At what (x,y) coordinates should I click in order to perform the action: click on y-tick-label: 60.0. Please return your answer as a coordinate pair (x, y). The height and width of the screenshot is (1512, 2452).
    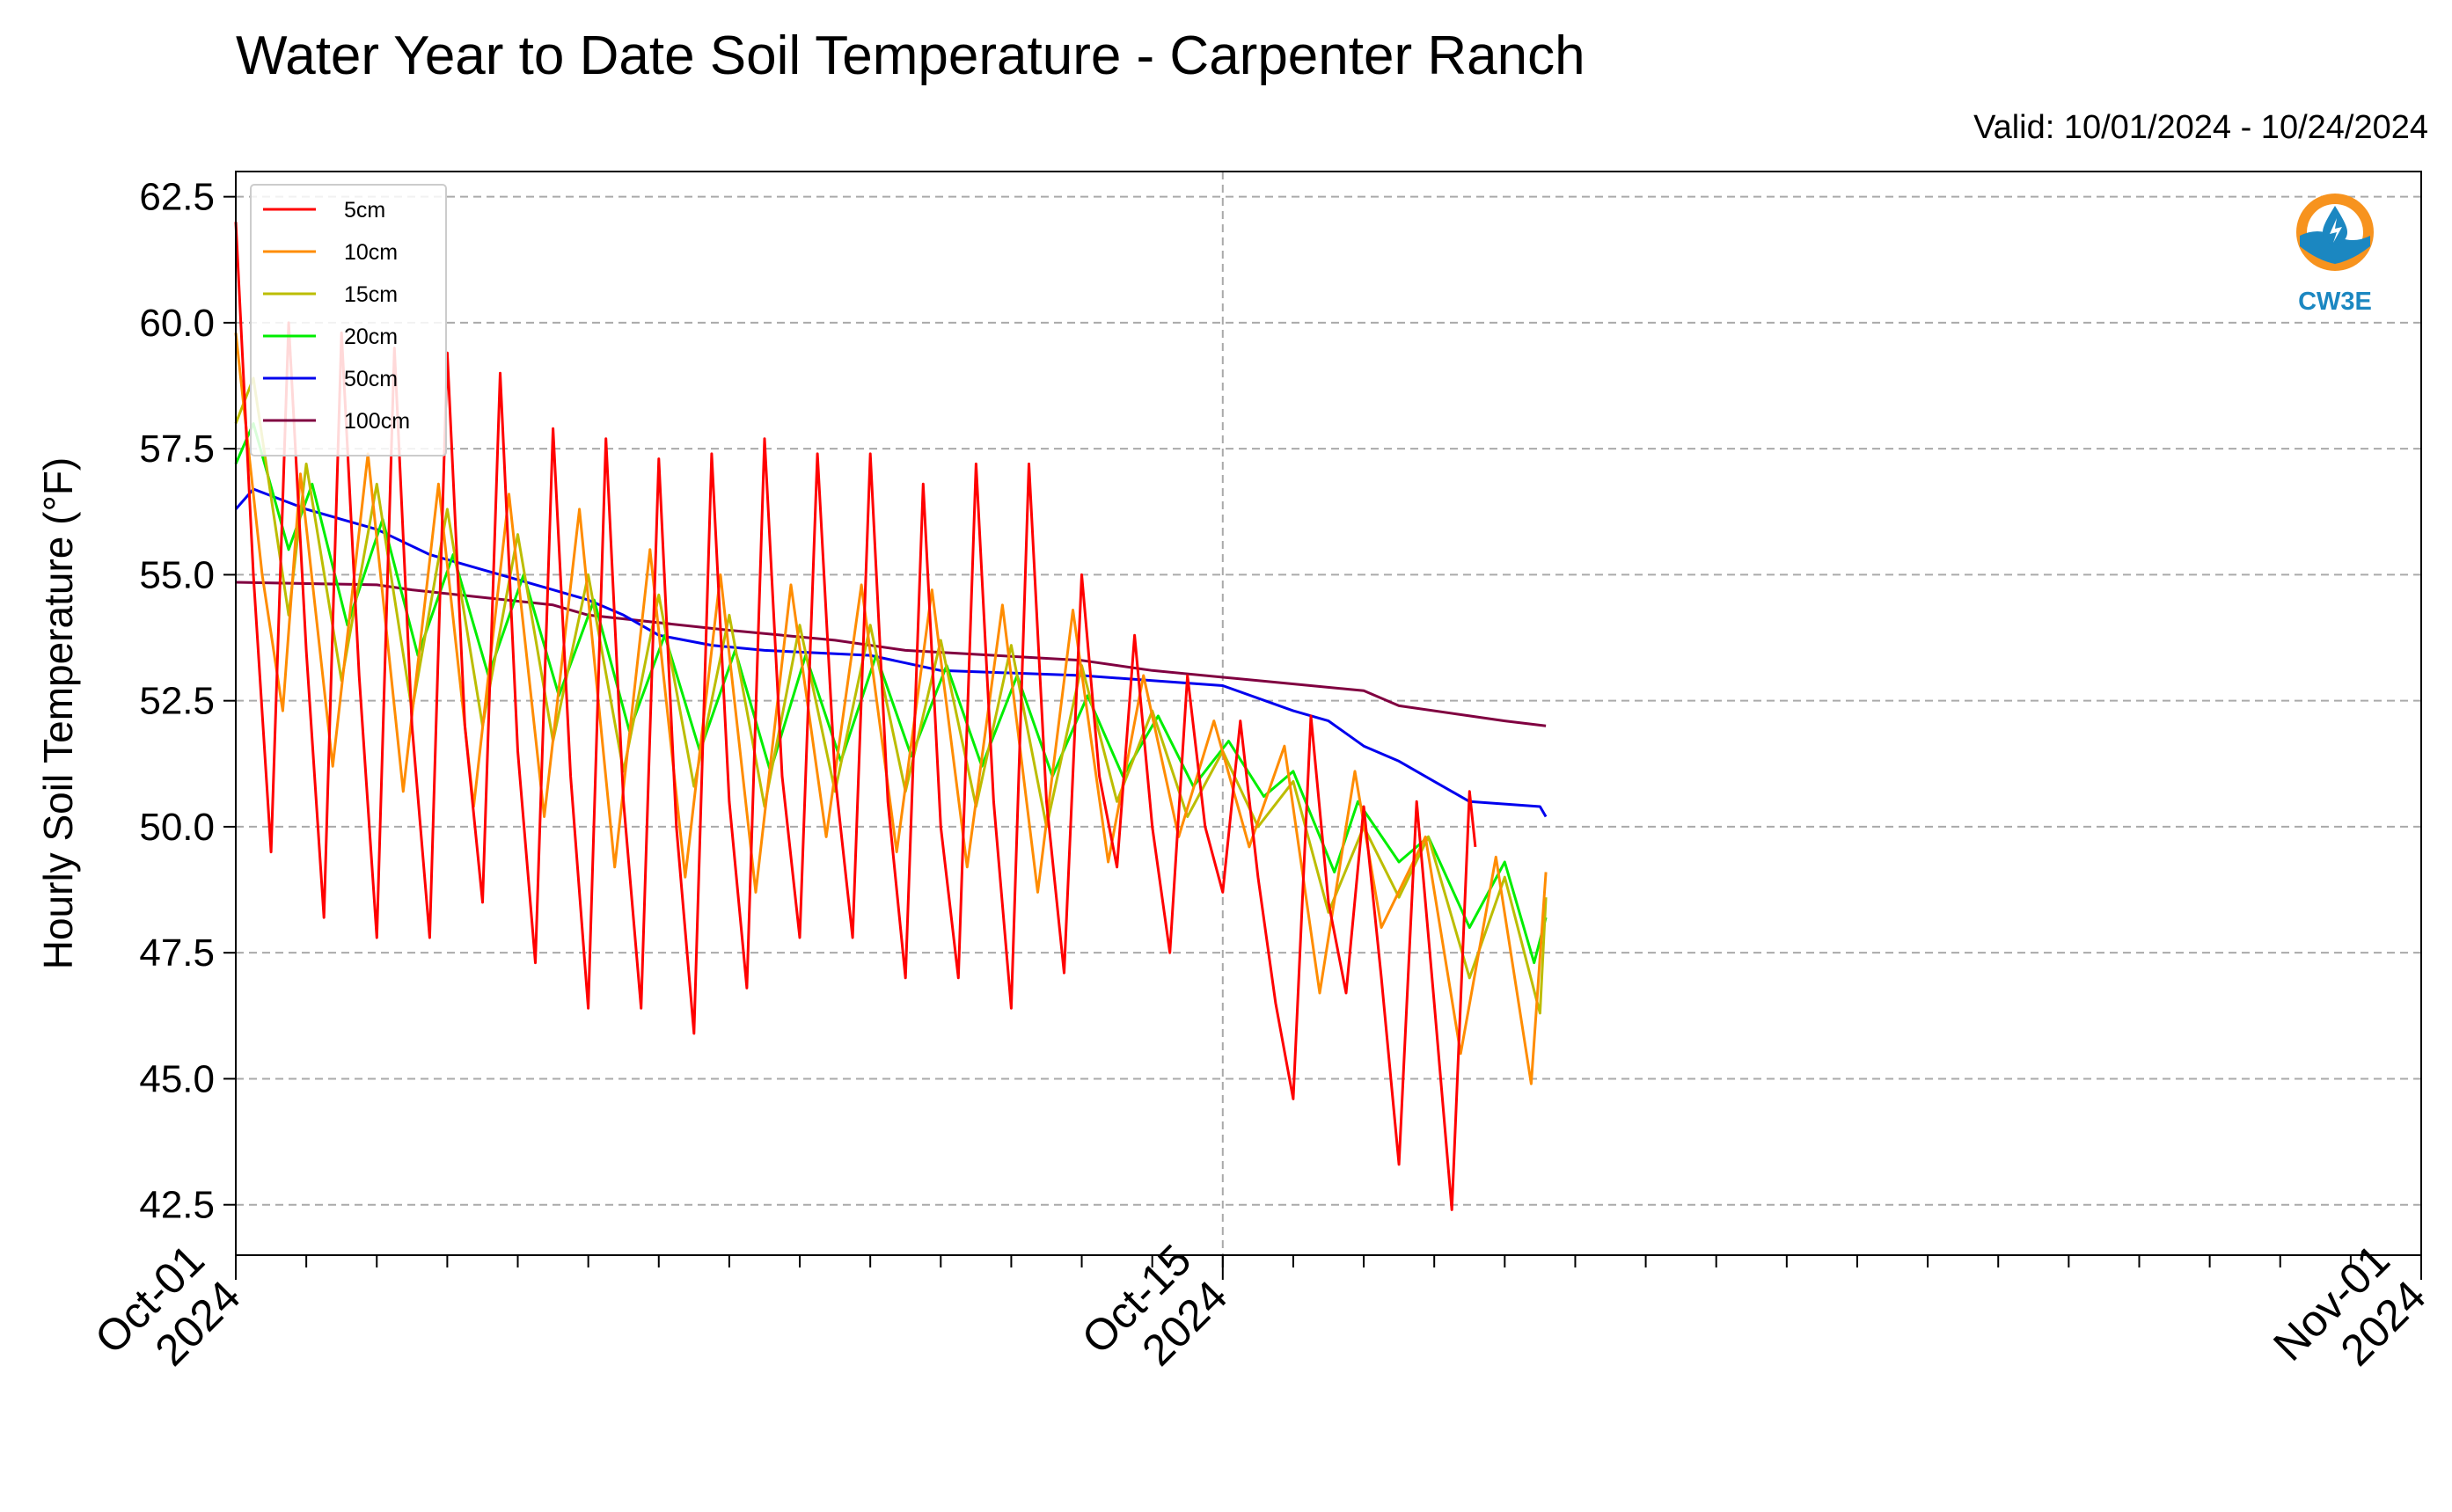
    Looking at the image, I should click on (177, 323).